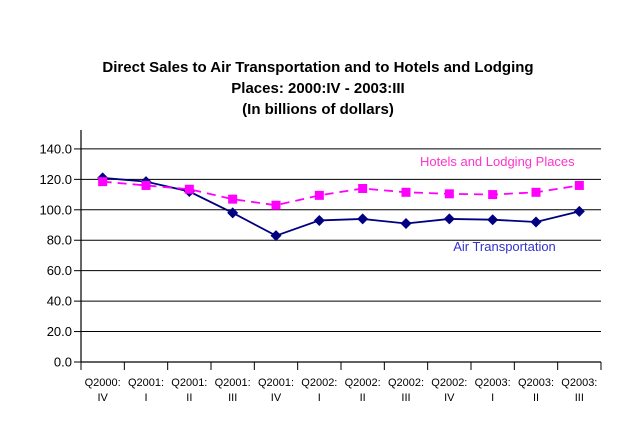 This screenshot has height=432, width=624. What do you see at coordinates (232, 398) in the screenshot?
I see `x-tick-label2-2001: III` at bounding box center [232, 398].